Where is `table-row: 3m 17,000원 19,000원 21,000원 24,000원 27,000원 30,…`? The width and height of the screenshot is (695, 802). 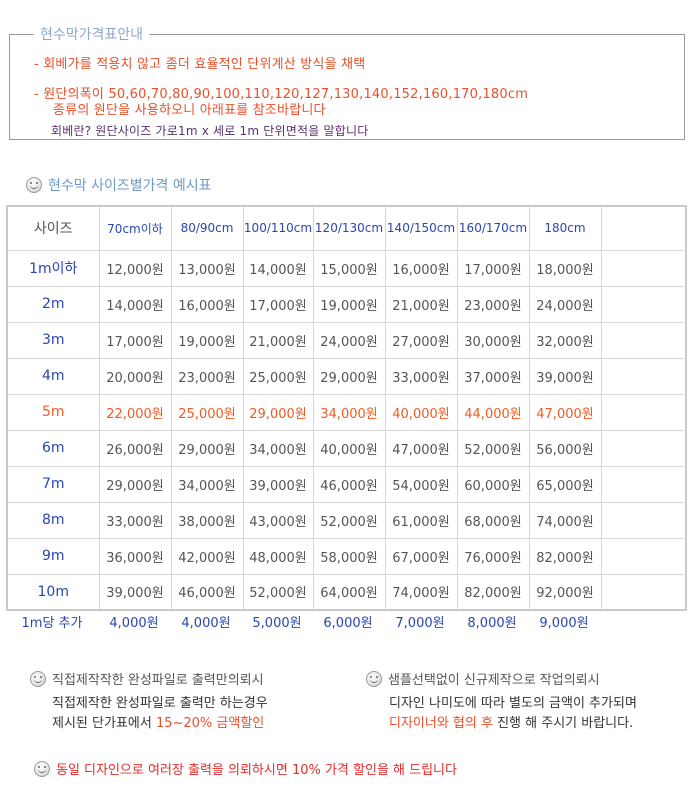
table-row: 3m 17,000원 19,000원 21,000원 24,000원 27,000원 30,… is located at coordinates (346, 340).